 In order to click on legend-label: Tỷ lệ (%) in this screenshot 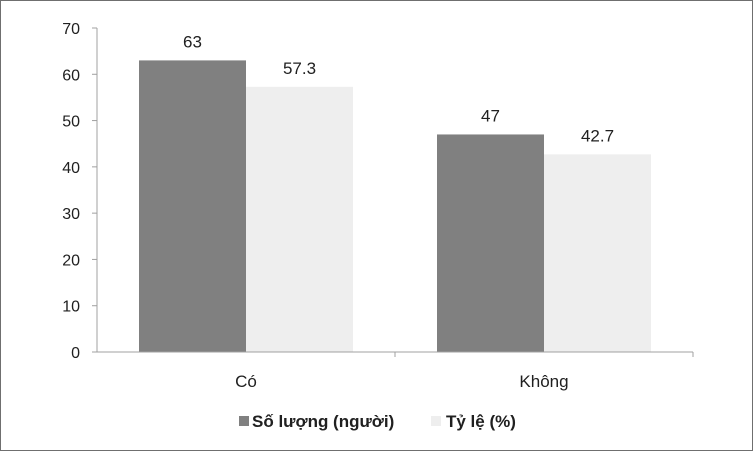, I will do `click(481, 421)`.